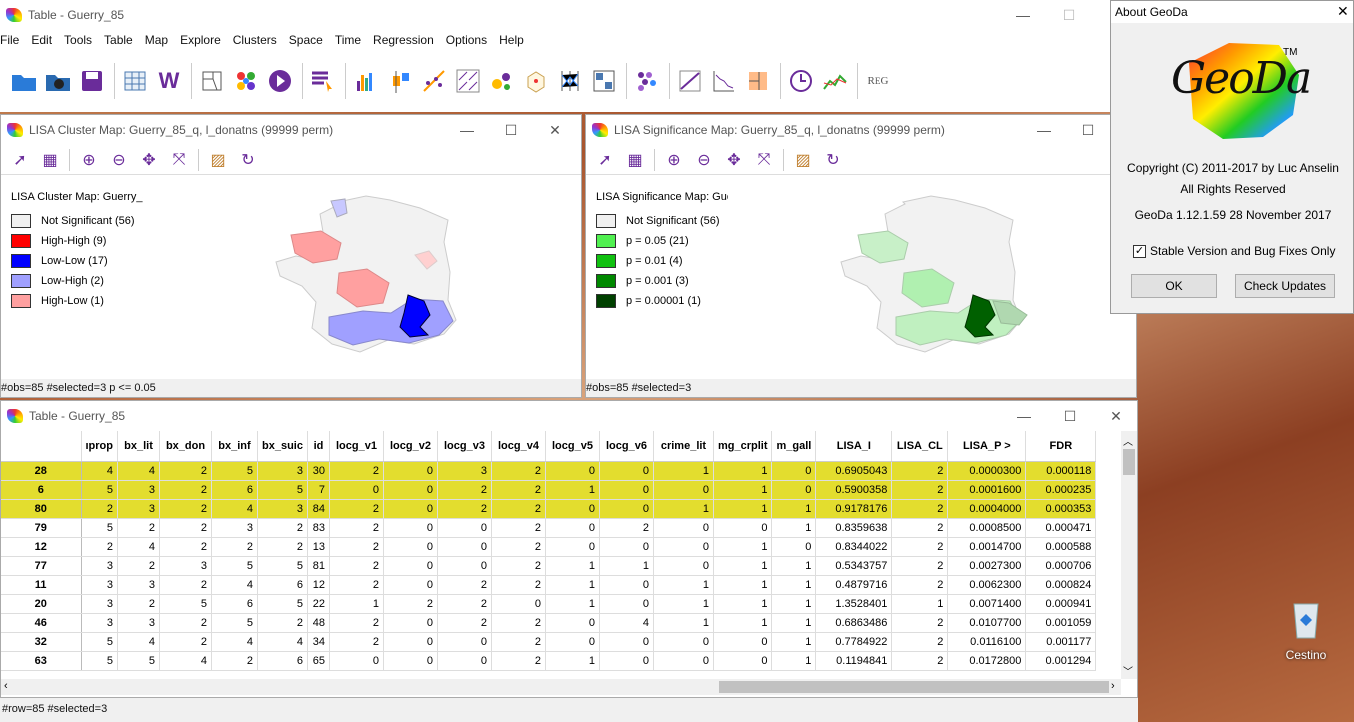 The height and width of the screenshot is (722, 1354). What do you see at coordinates (6, 686) in the screenshot?
I see `scroll-left-arrow-icon: ‹` at bounding box center [6, 686].